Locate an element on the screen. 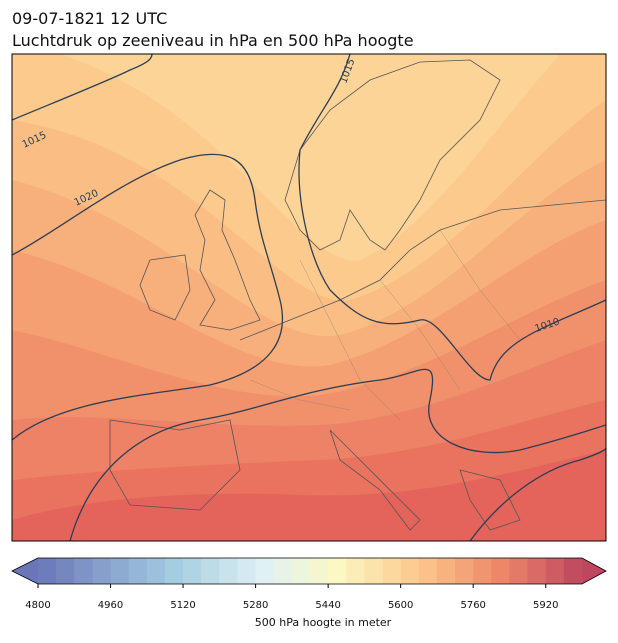 This screenshot has height=643, width=618. colorbar-tick-label: 5280 is located at coordinates (255, 605).